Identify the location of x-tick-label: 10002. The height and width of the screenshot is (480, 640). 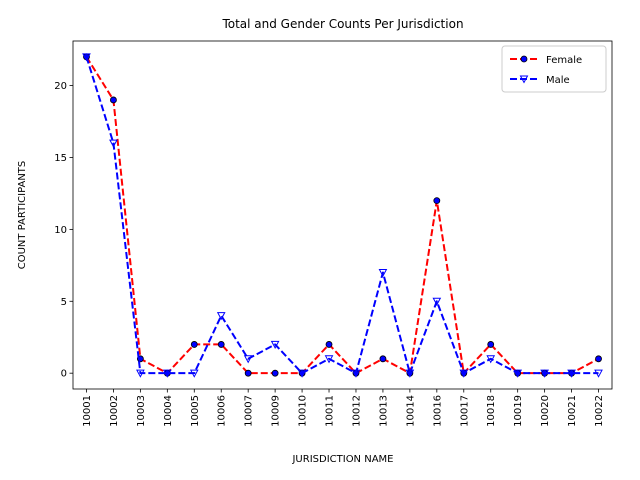
(114, 411).